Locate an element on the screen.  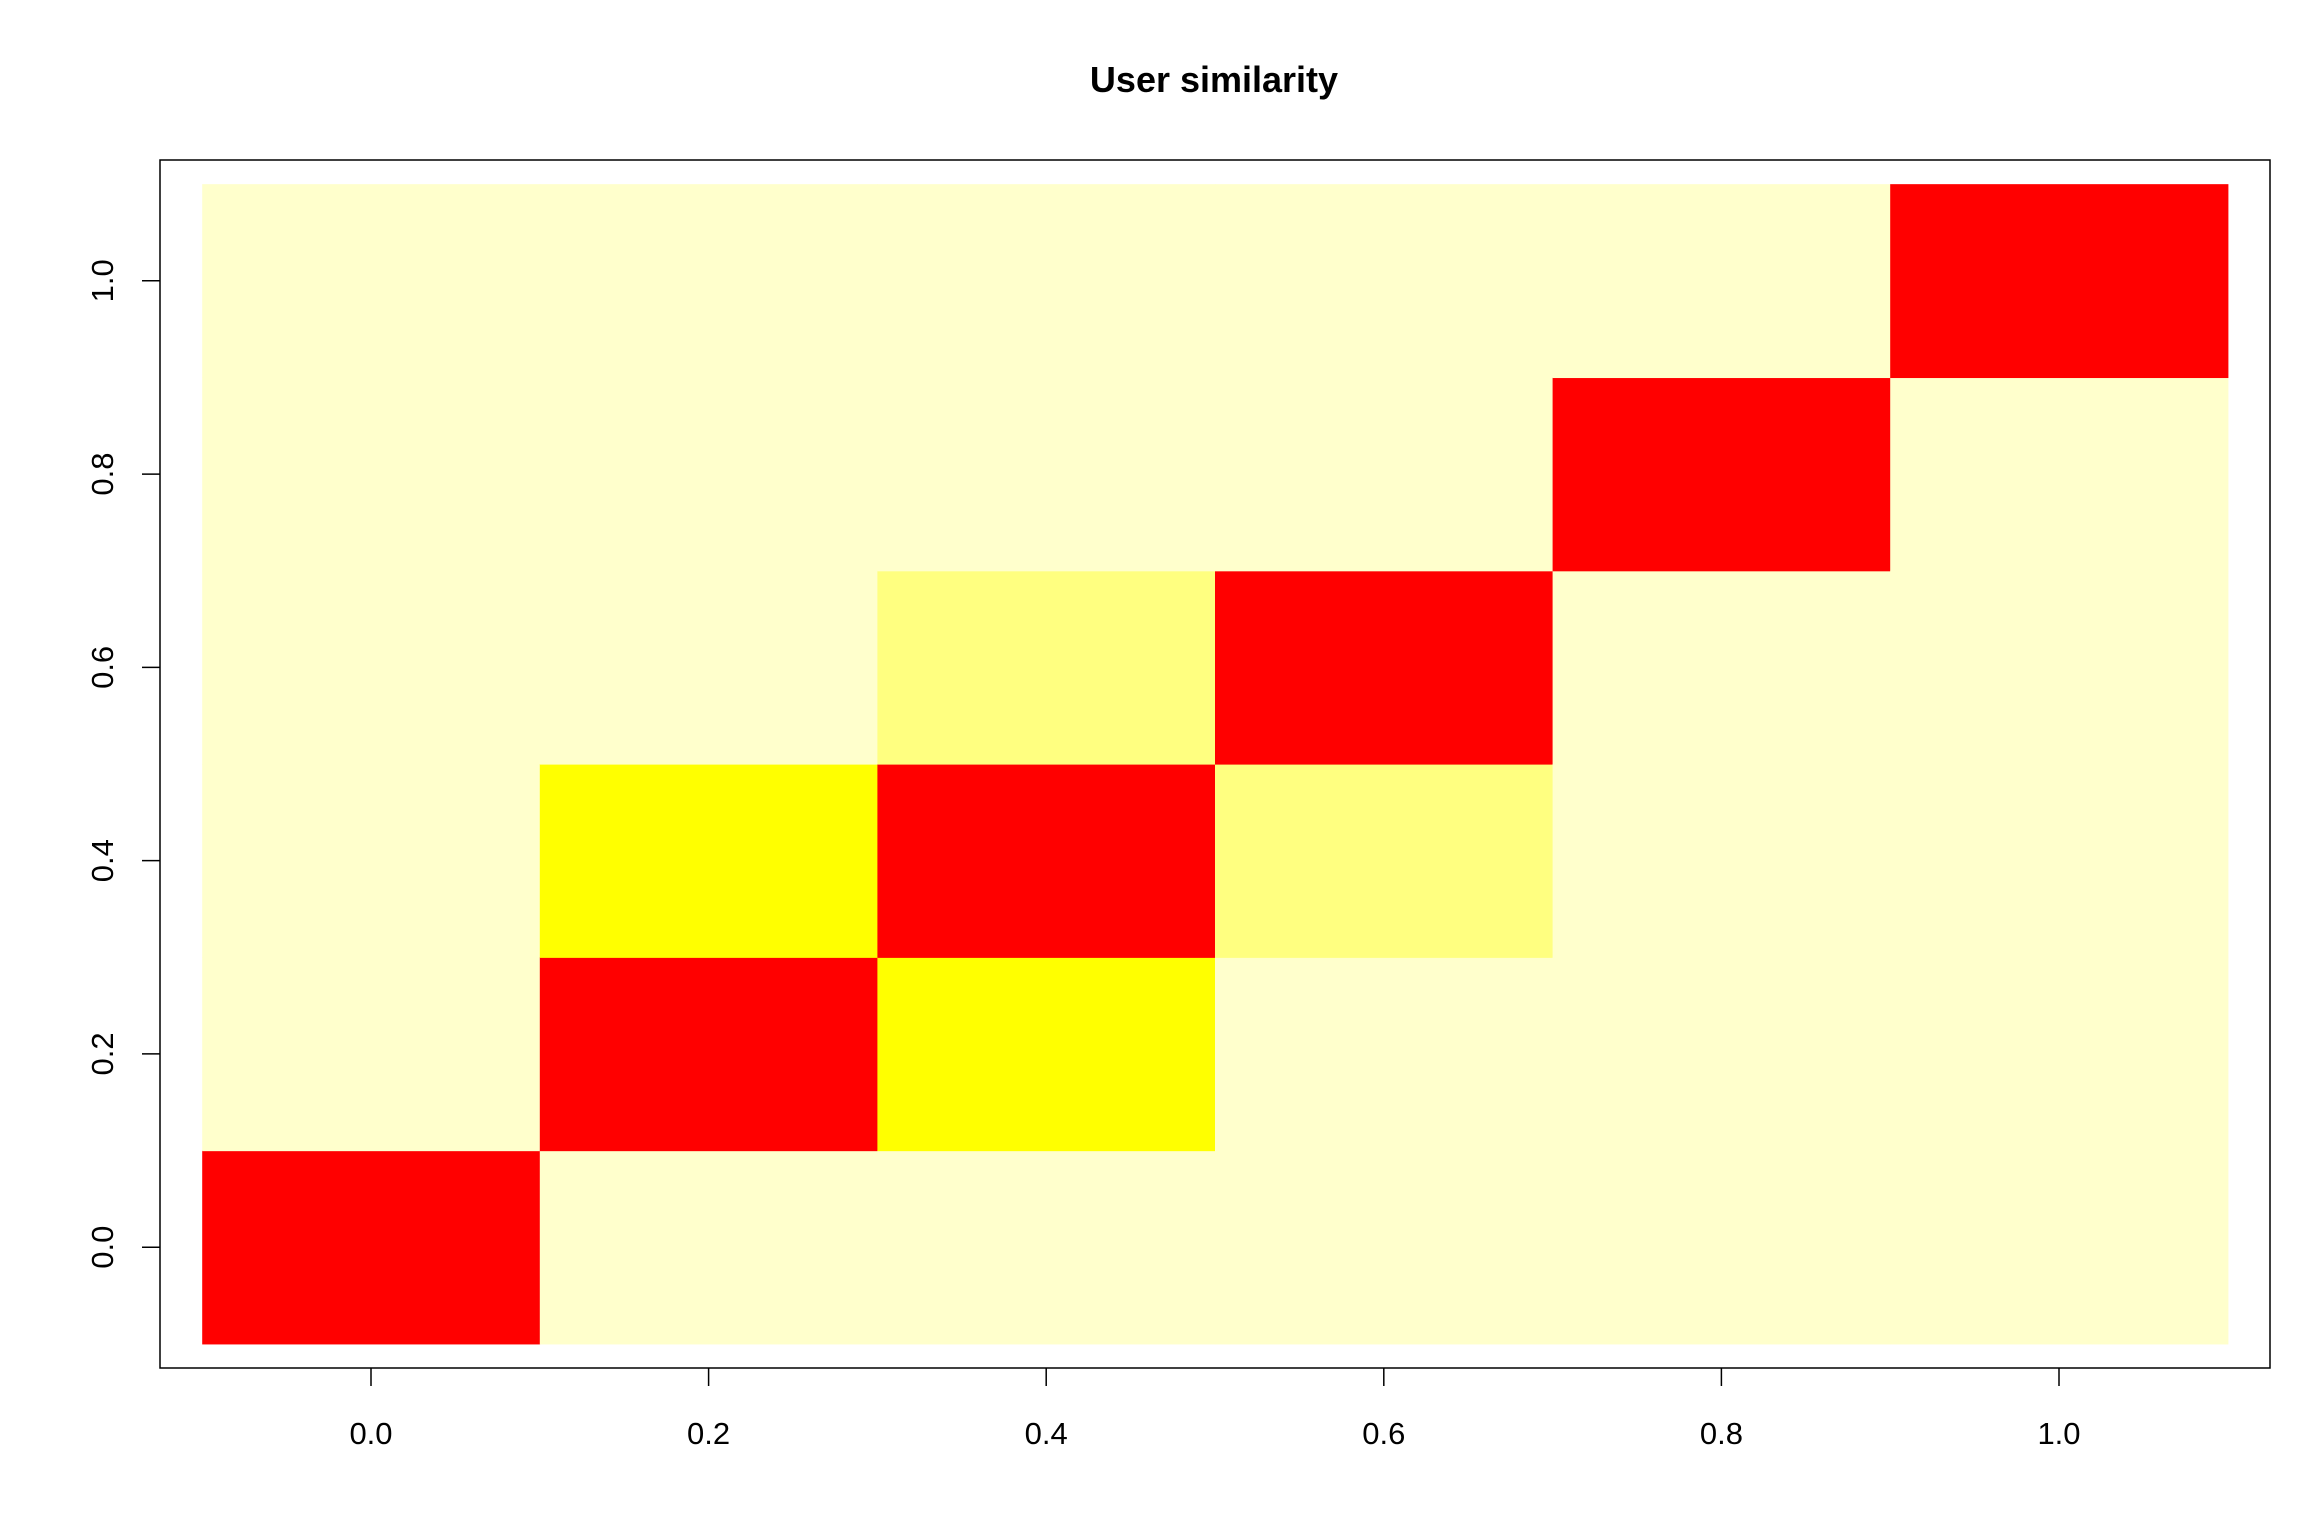
x-tick-label: 0.4 is located at coordinates (1046, 1433).